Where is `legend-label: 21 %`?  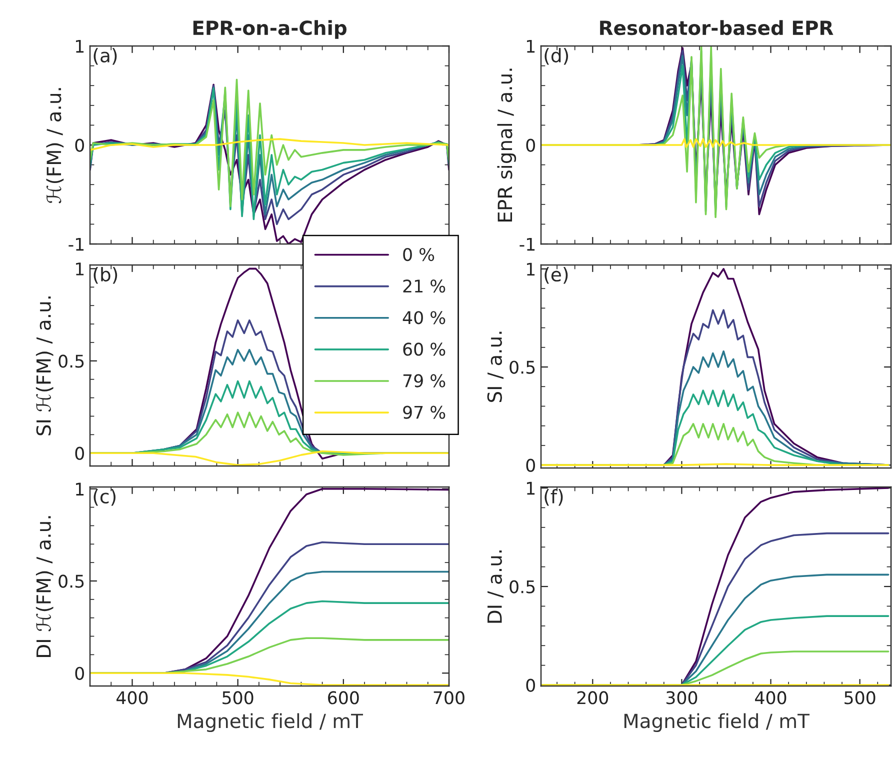
legend-label: 21 % is located at coordinates (424, 286).